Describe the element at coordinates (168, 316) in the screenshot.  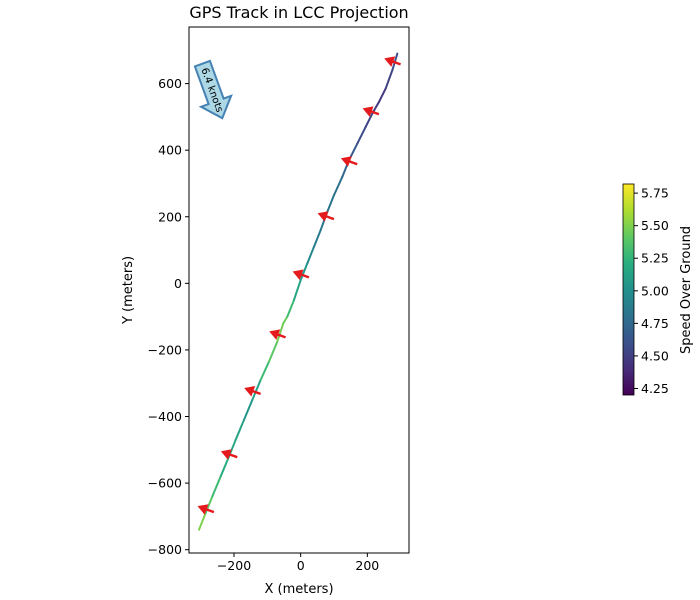
I see `y-axis: −800 −600 −400 −200 0 200 400 600` at that location.